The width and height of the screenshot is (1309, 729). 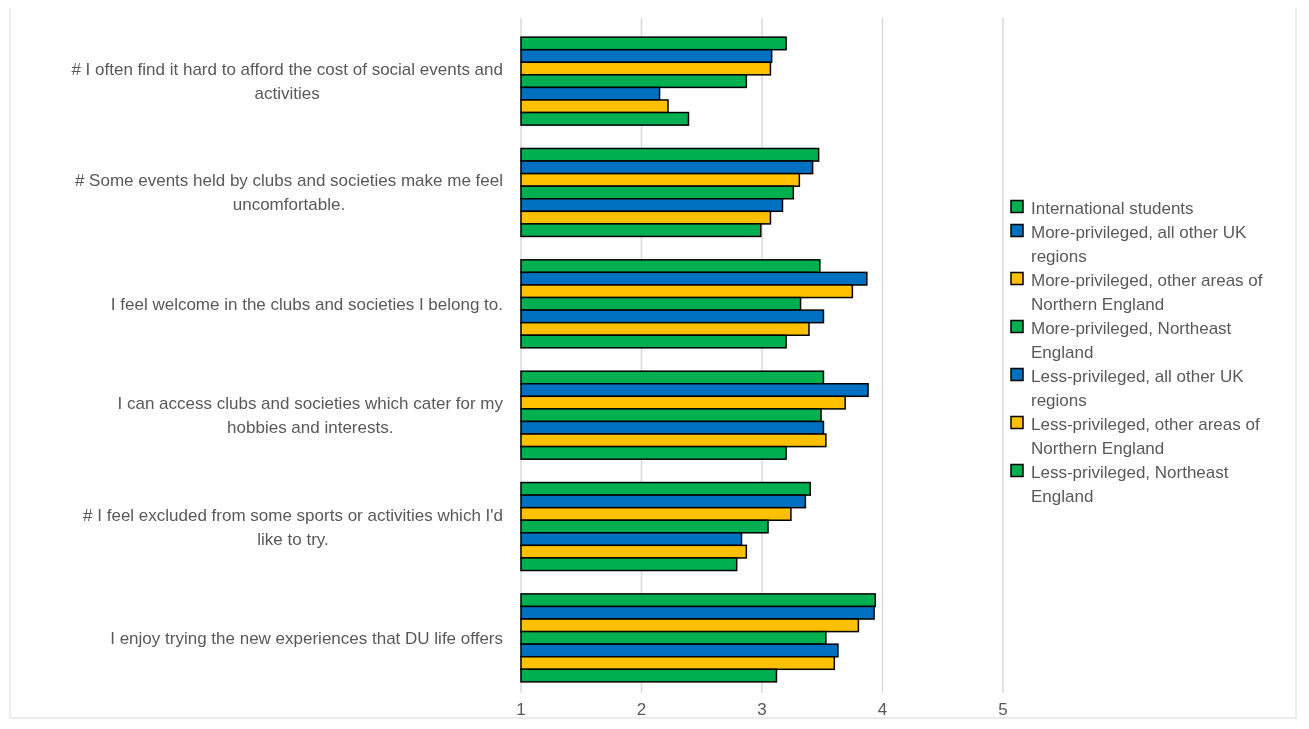 I want to click on x-tick-label: 3, so click(x=762, y=709).